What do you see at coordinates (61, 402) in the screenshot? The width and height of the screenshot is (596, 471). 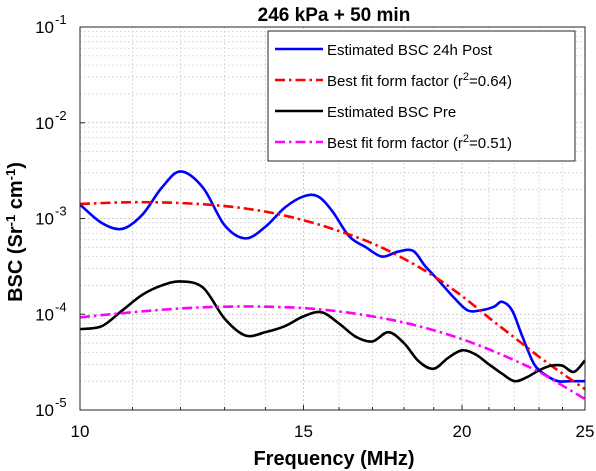 I see `y-tick-exponent: -5` at bounding box center [61, 402].